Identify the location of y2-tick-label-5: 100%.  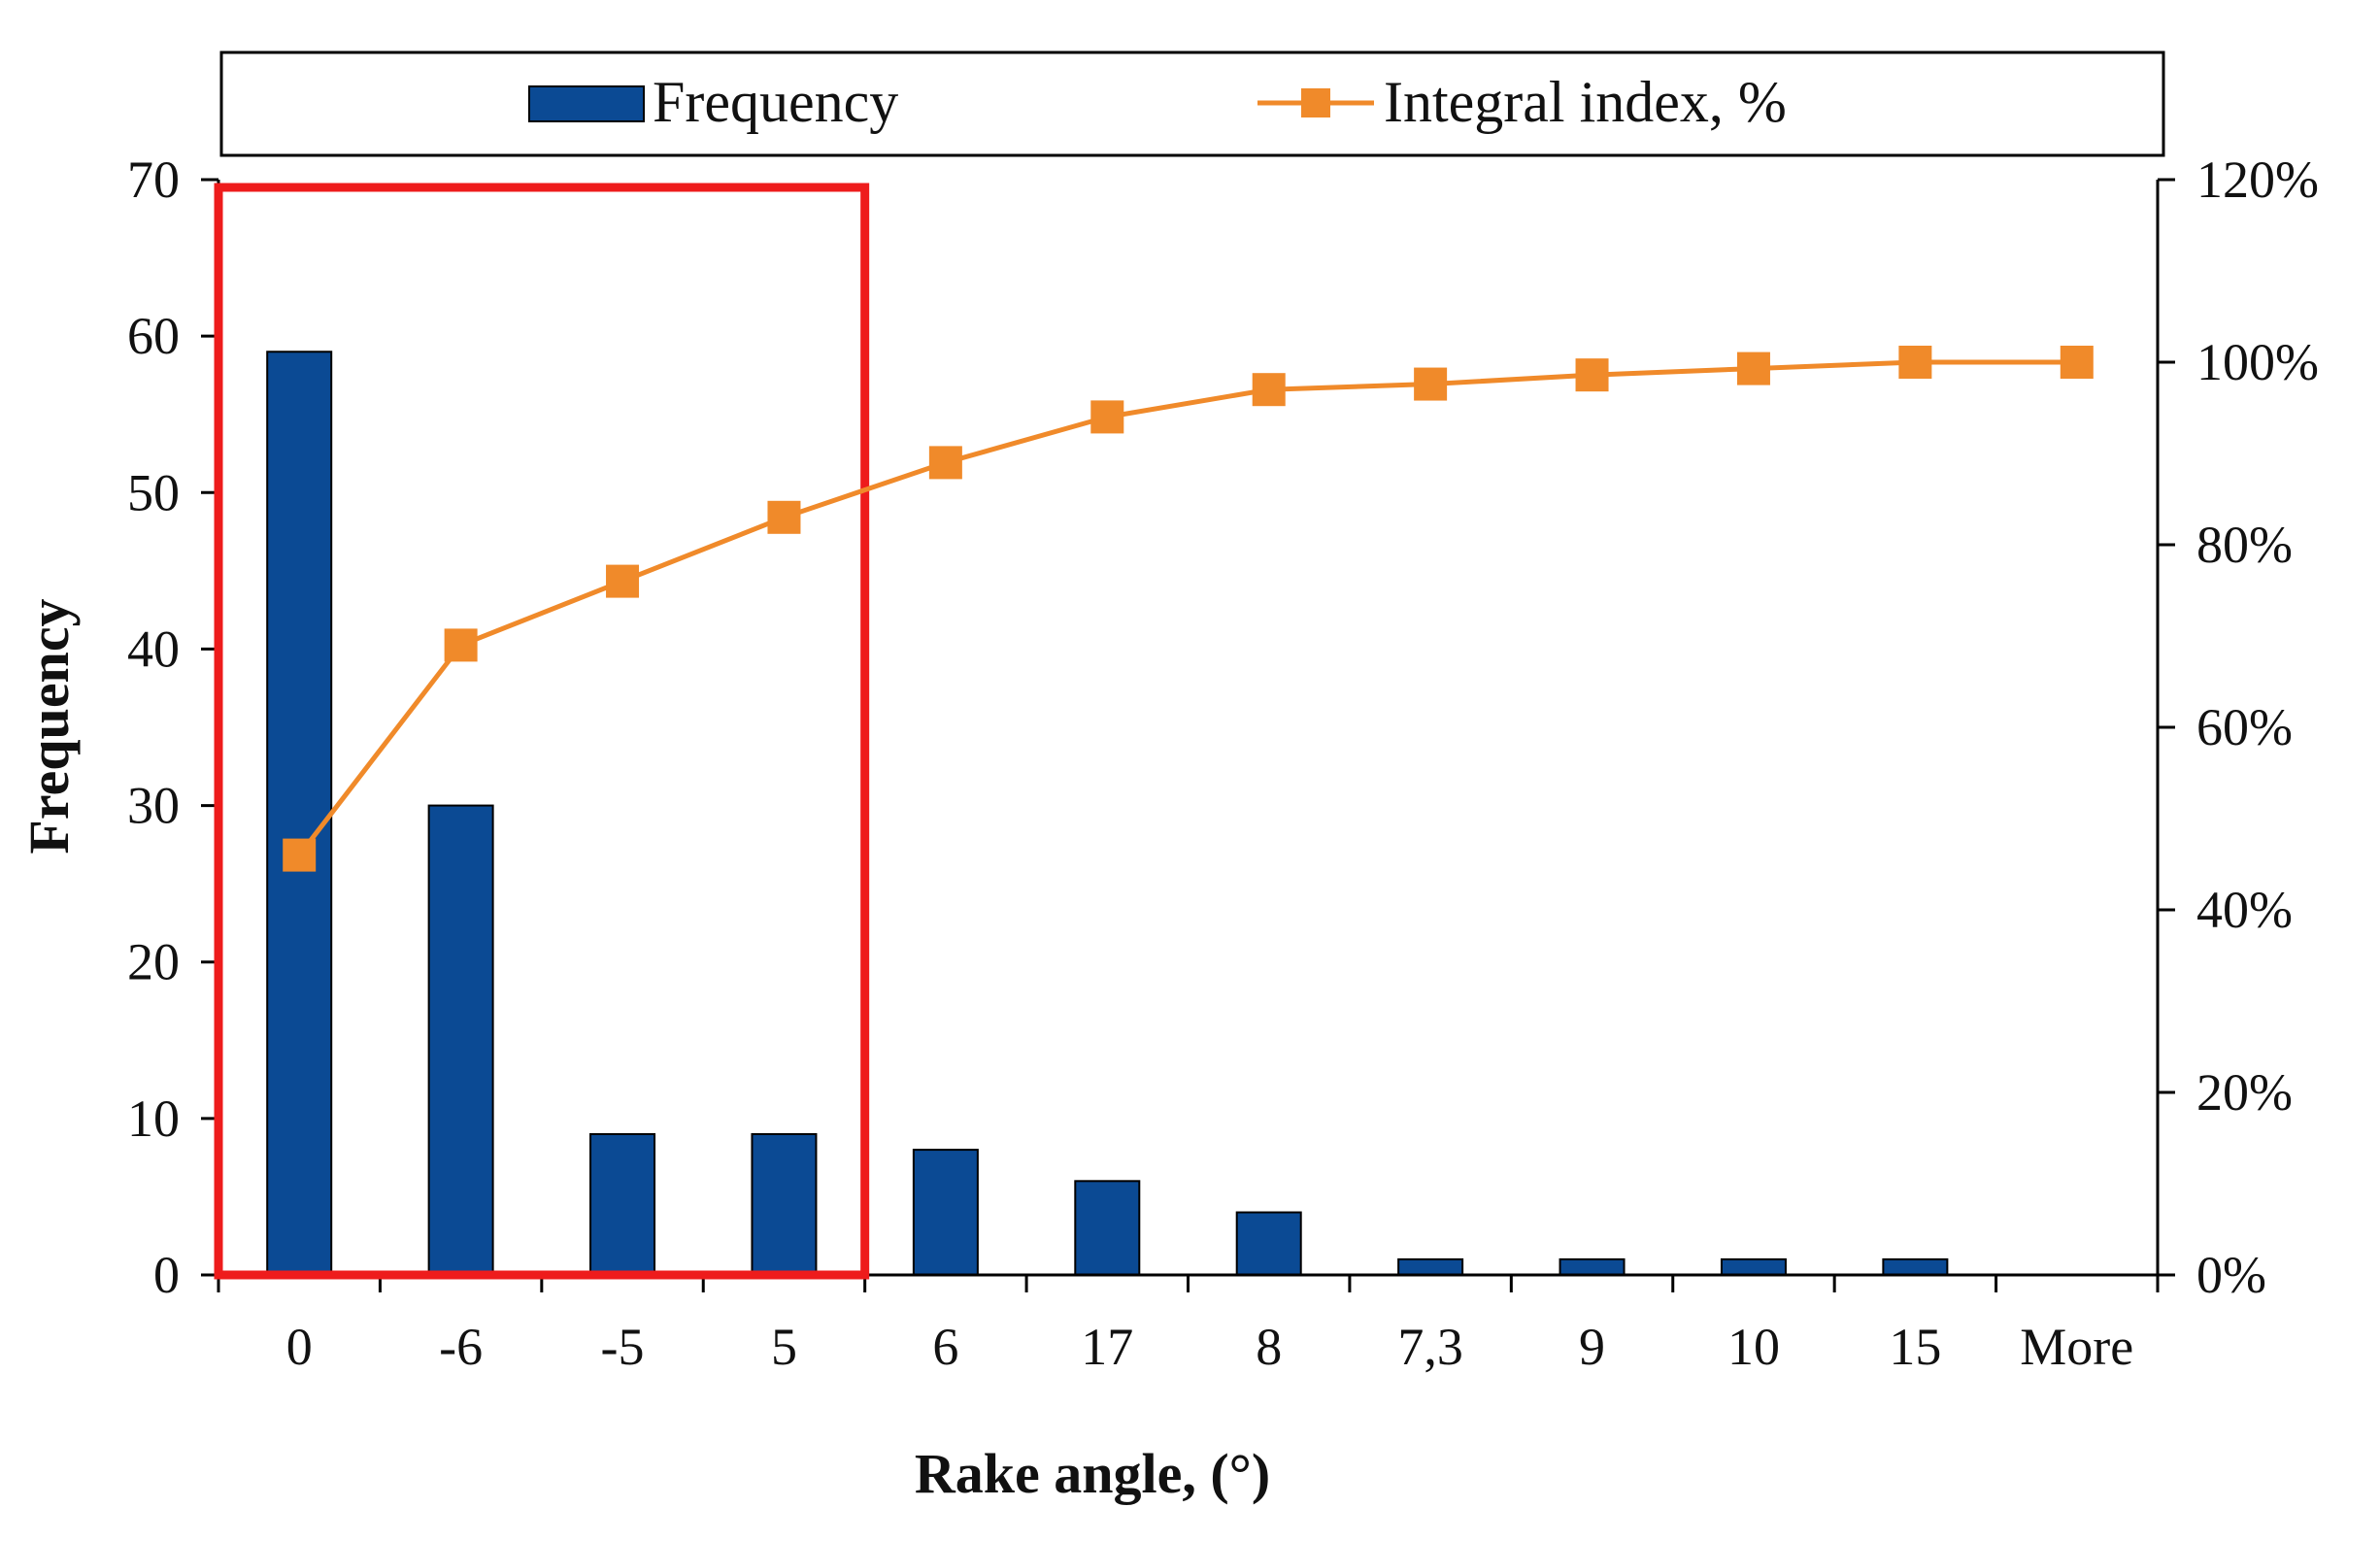
(2257, 362).